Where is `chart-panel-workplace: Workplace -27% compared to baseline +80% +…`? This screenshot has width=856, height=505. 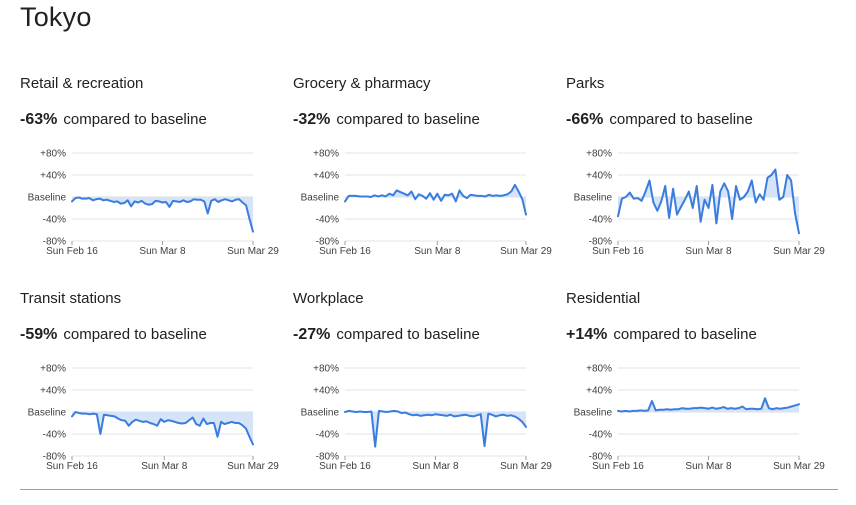 chart-panel-workplace: Workplace -27% compared to baseline +80% +… is located at coordinates (428, 390).